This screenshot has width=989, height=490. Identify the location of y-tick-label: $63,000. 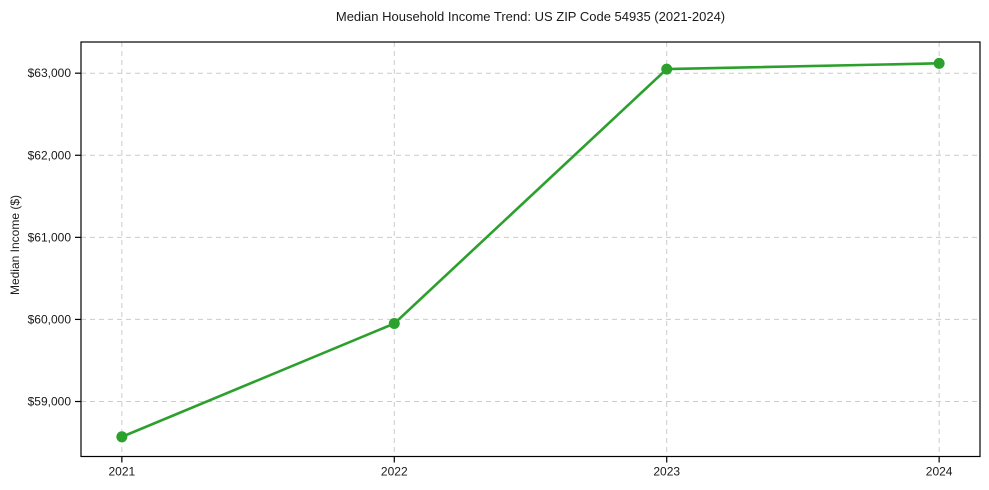
(50, 73).